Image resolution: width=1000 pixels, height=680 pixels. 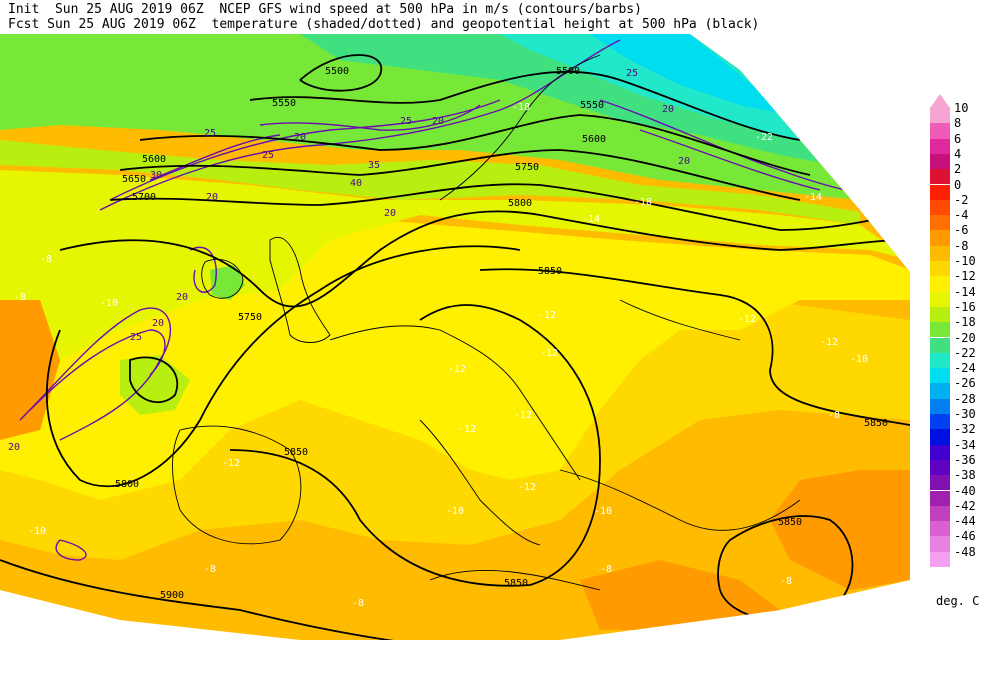 I want to click on colorbar-level: -24, so click(x=965, y=372).